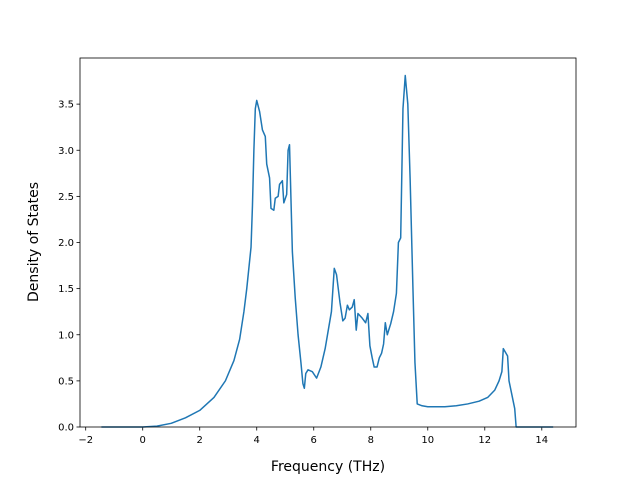 The height and width of the screenshot is (480, 640). Describe the element at coordinates (66, 335) in the screenshot. I see `y-tick-label: 1.0` at that location.